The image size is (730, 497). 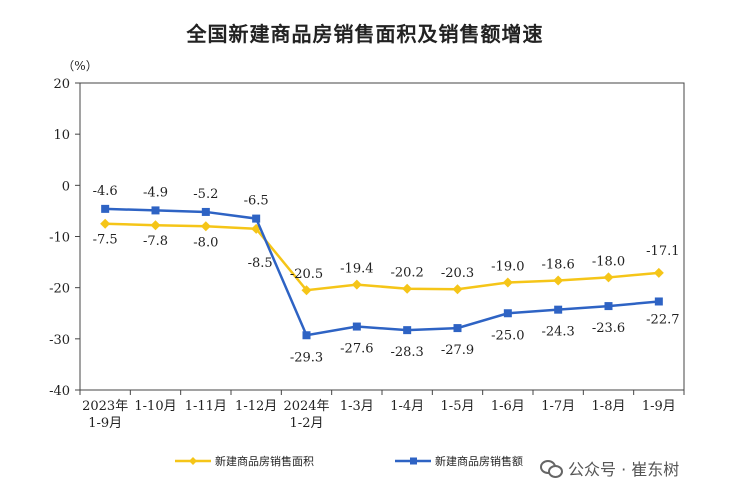 What do you see at coordinates (59, 289) in the screenshot?
I see `y-tick-label: -20` at bounding box center [59, 289].